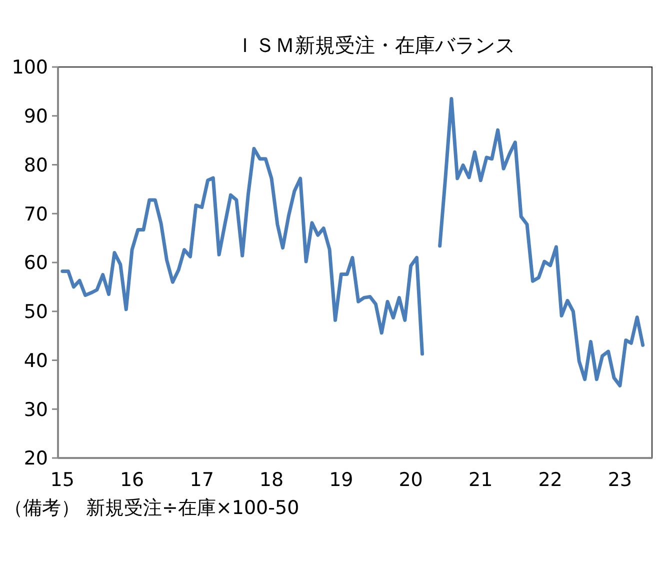 The width and height of the screenshot is (663, 561). I want to click on x-tick-label: 18, so click(271, 480).